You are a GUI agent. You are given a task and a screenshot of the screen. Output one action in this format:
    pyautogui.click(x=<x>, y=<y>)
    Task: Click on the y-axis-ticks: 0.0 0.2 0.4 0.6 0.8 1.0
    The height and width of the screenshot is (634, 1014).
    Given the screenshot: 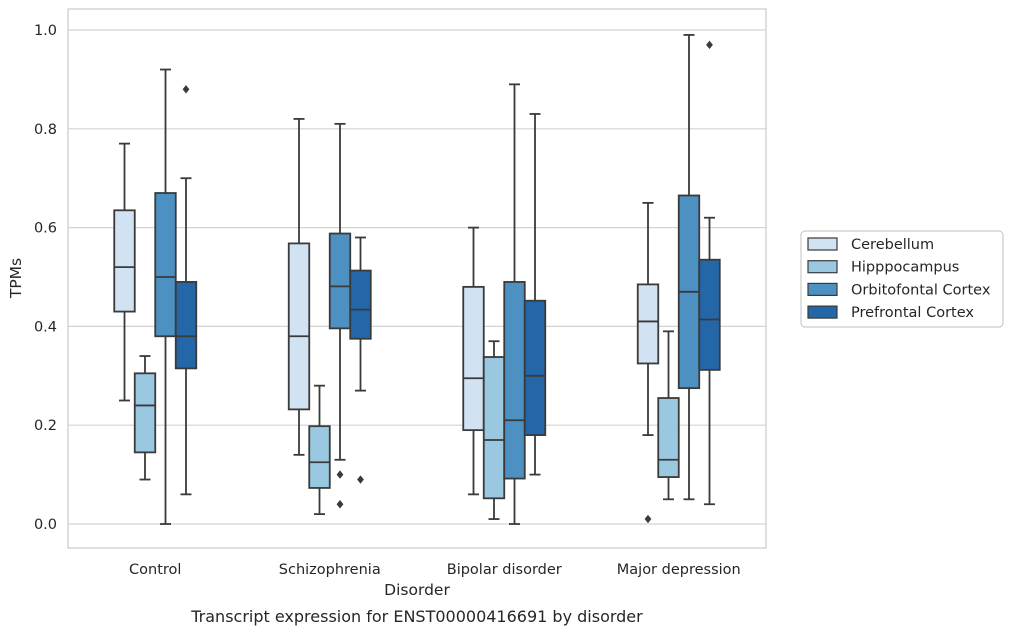 What is the action you would take?
    pyautogui.click(x=45, y=278)
    